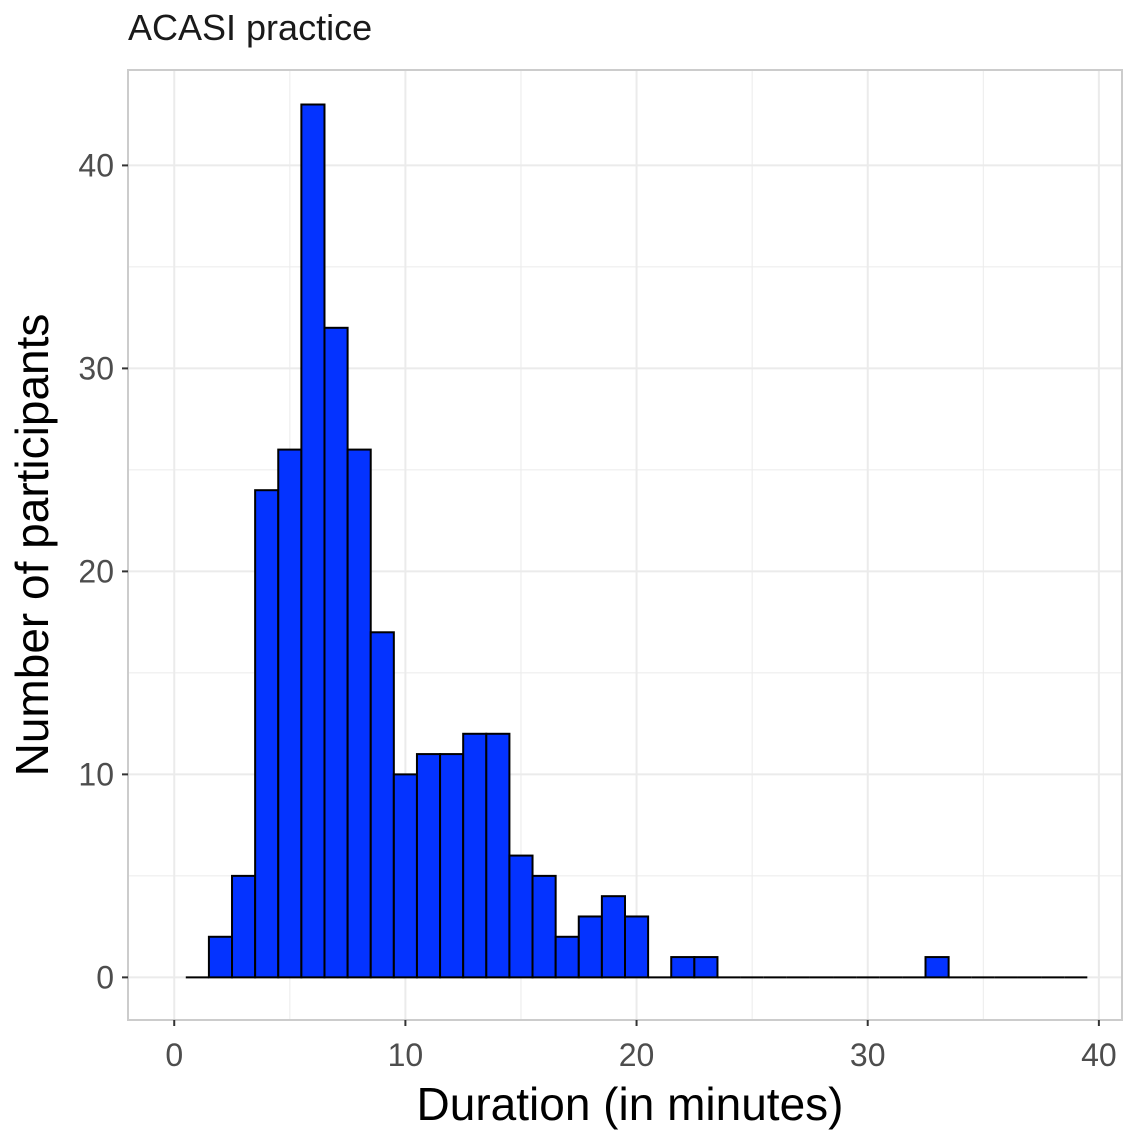 This screenshot has width=1123, height=1135. I want to click on x-tick-label: 10, so click(406, 1055).